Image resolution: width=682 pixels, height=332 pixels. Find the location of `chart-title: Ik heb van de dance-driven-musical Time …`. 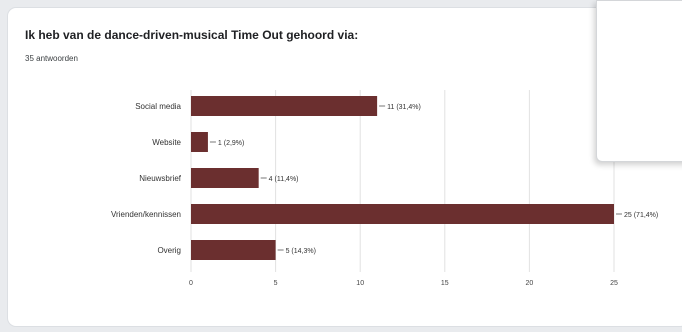

chart-title: Ik heb van de dance-driven-musical Time … is located at coordinates (192, 35).